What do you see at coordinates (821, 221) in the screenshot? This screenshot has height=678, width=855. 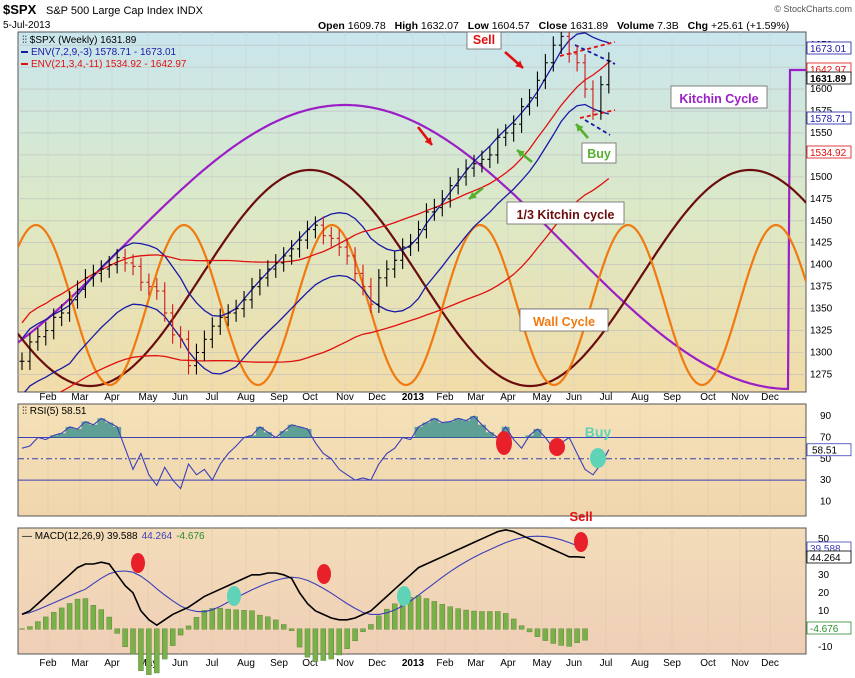 I see `y-tick-label: 1450` at bounding box center [821, 221].